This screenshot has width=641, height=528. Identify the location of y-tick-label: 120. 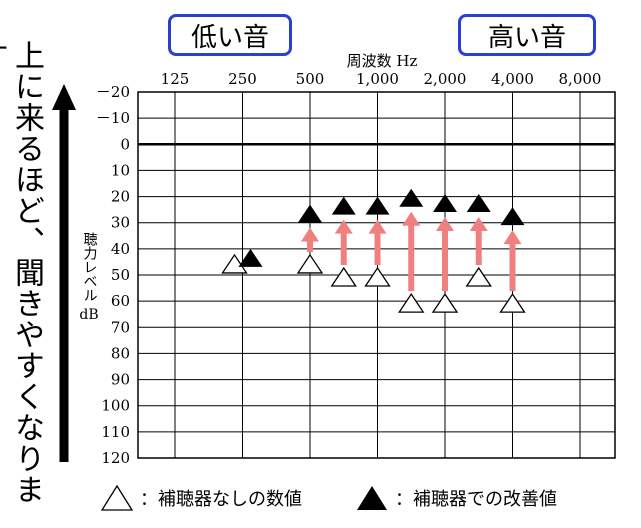
(115, 458).